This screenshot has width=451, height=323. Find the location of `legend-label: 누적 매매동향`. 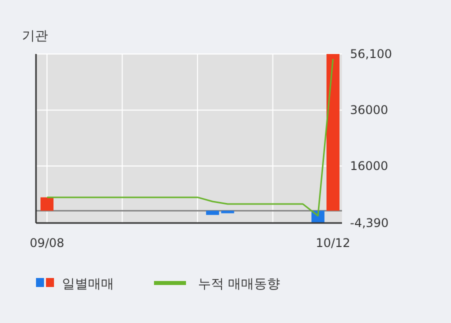

legend-label: 누적 매매동향 is located at coordinates (239, 284).